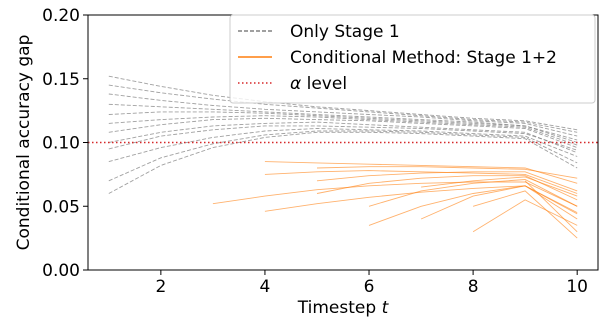 This screenshot has width=600, height=322. I want to click on y-tick-label: 0.05, so click(61, 207).